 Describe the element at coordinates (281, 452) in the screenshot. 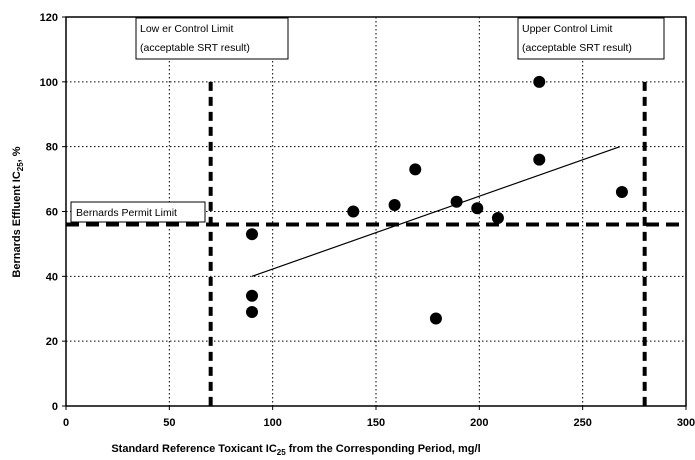

I see `x-axis-title-subscript: 25` at that location.